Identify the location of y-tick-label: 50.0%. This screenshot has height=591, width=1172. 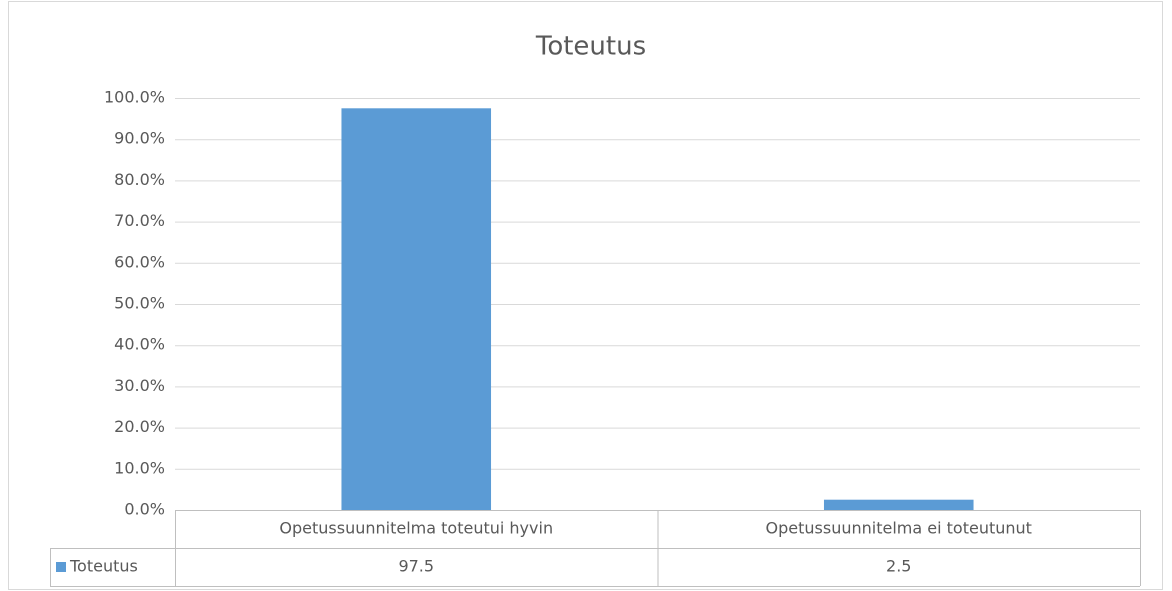
(139, 303).